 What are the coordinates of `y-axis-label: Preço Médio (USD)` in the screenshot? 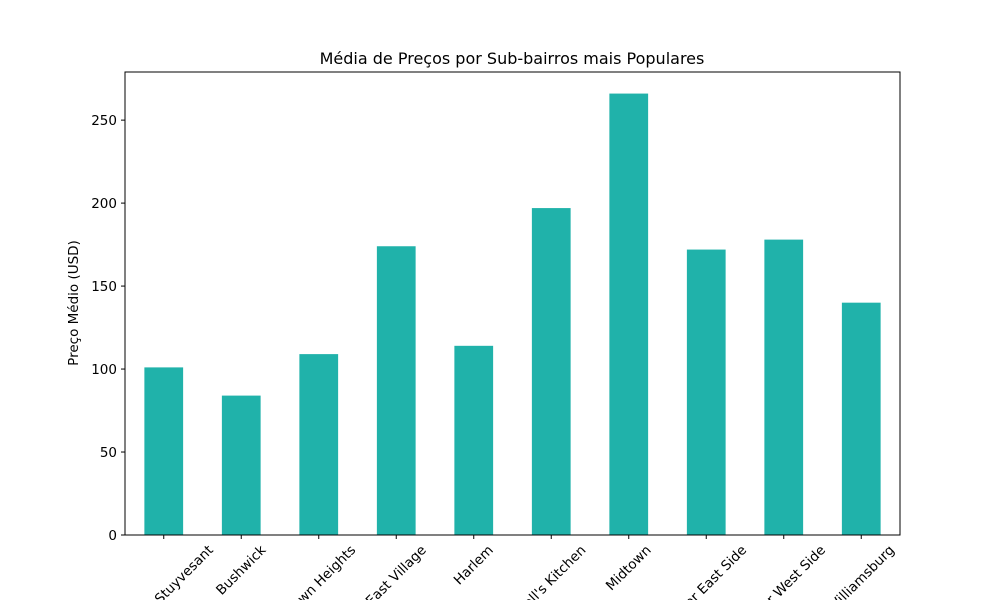 It's located at (74, 303).